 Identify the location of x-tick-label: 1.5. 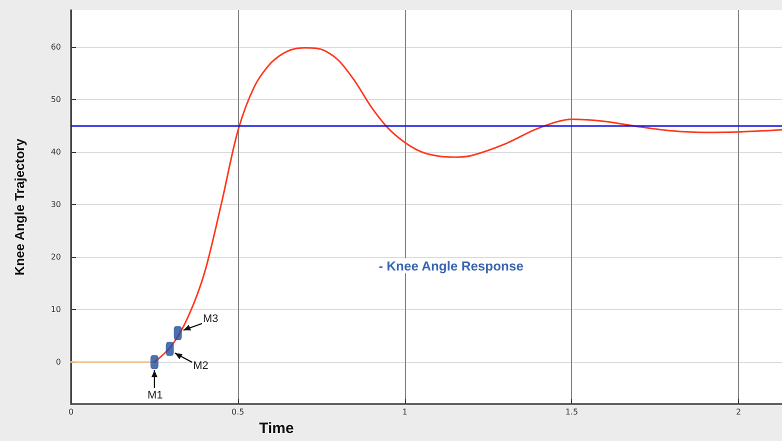
(571, 412).